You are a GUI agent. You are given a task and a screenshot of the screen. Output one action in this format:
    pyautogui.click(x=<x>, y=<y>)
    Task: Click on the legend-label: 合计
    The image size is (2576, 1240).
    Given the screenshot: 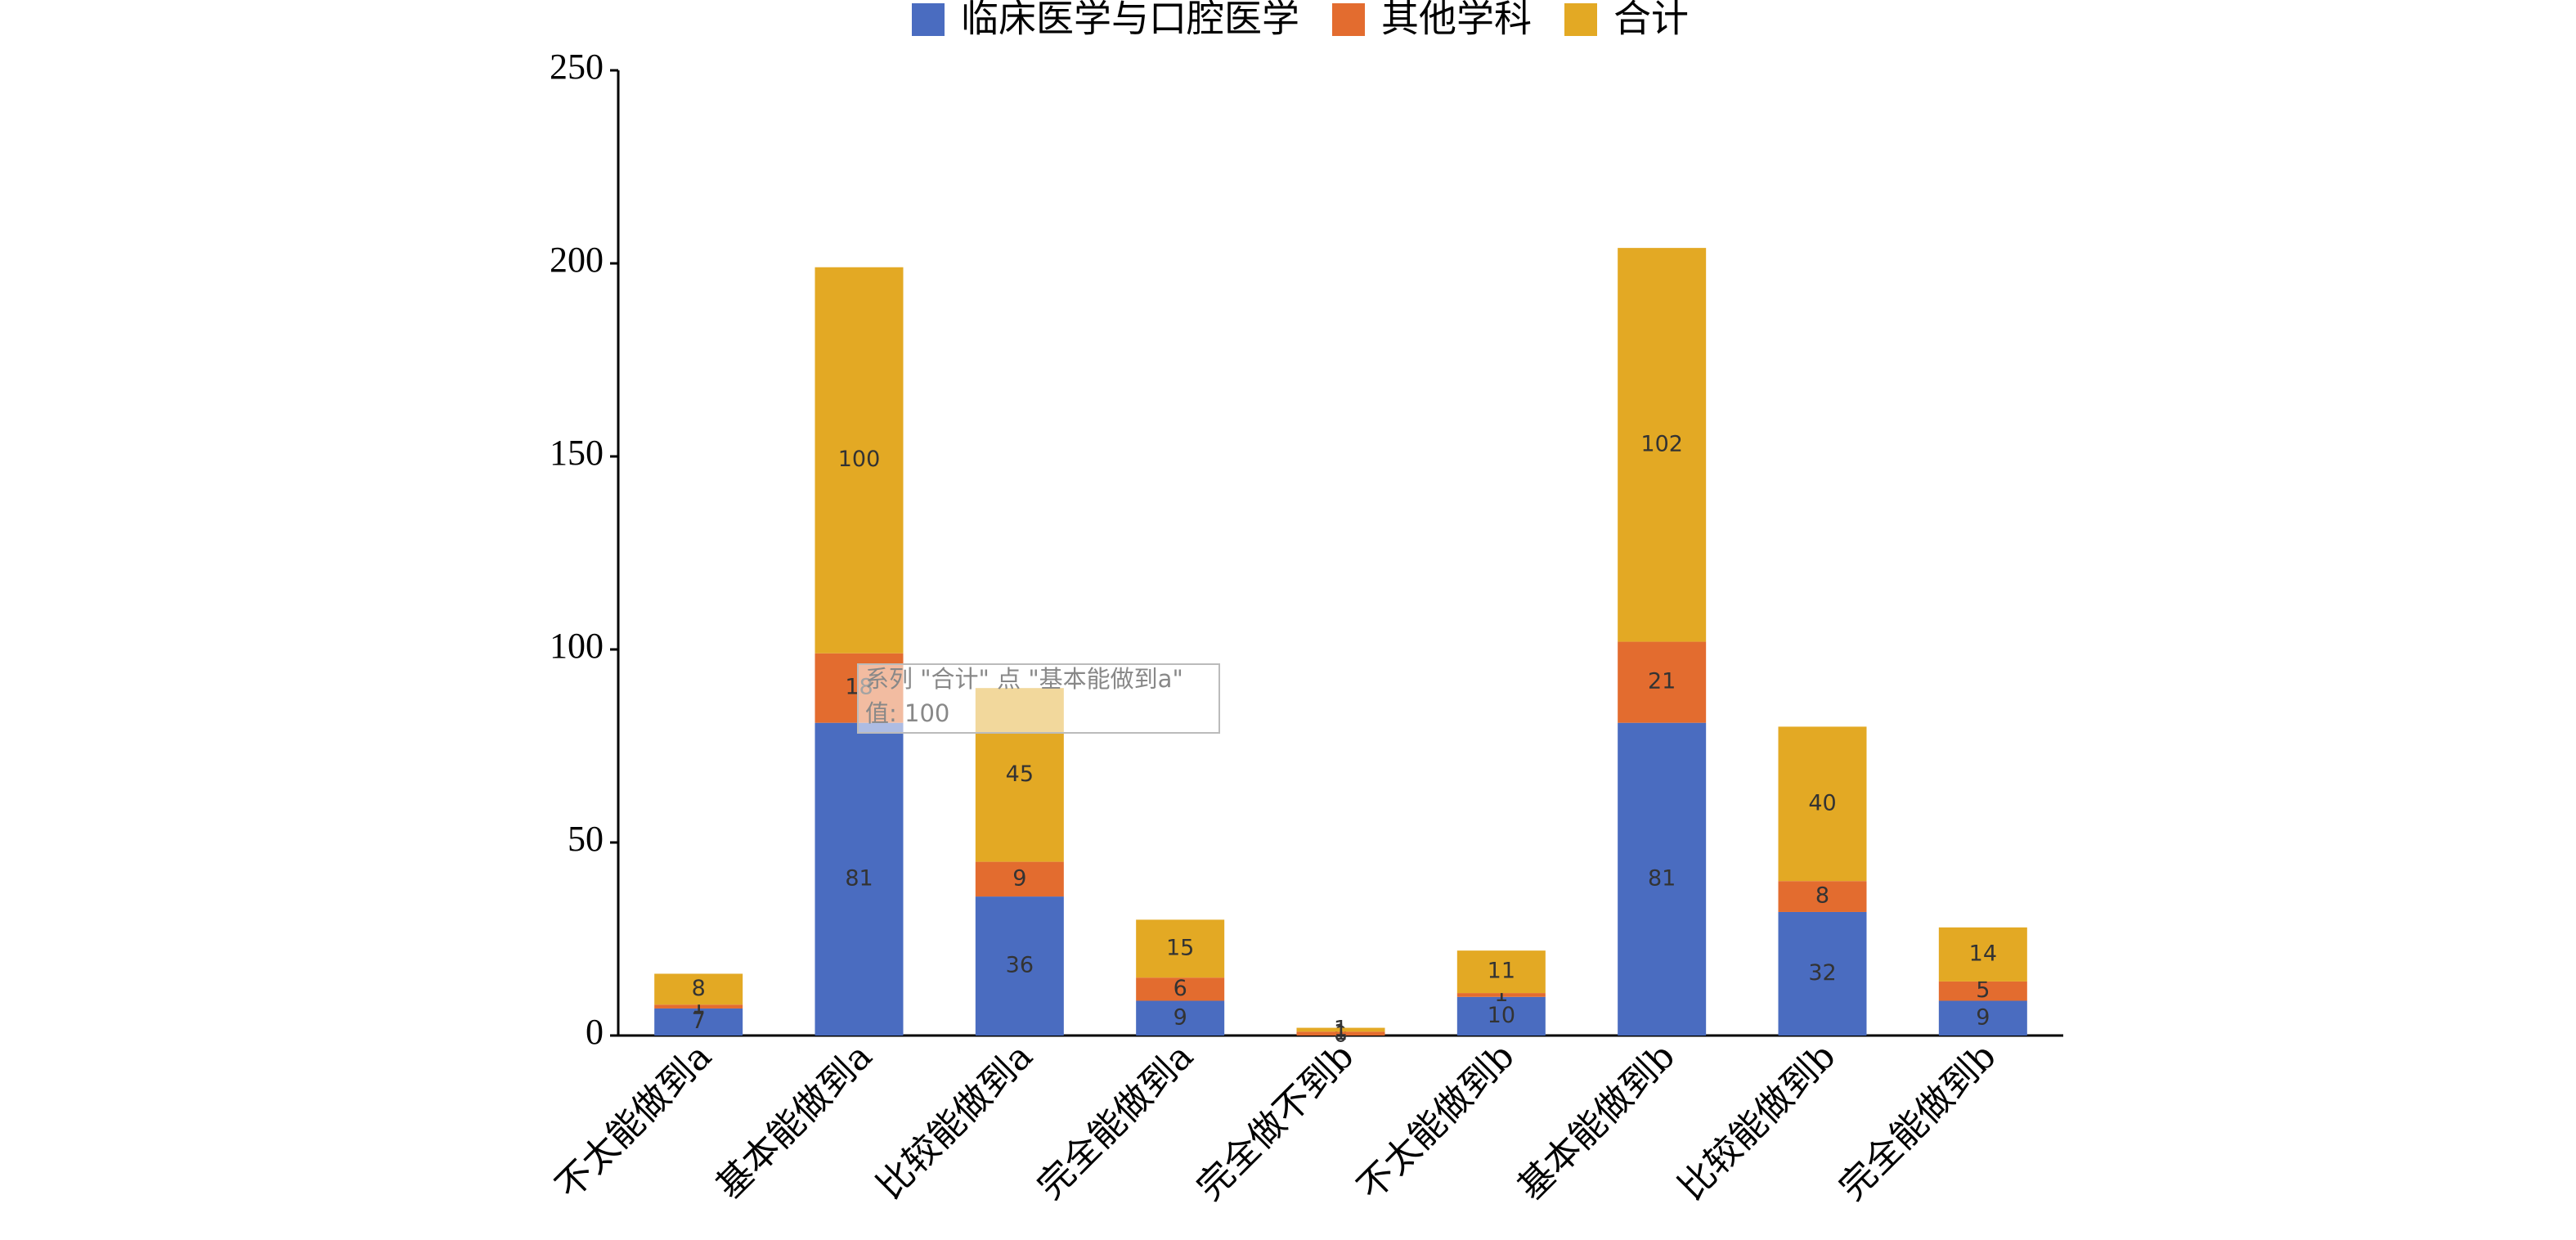 What is the action you would take?
    pyautogui.click(x=1651, y=20)
    